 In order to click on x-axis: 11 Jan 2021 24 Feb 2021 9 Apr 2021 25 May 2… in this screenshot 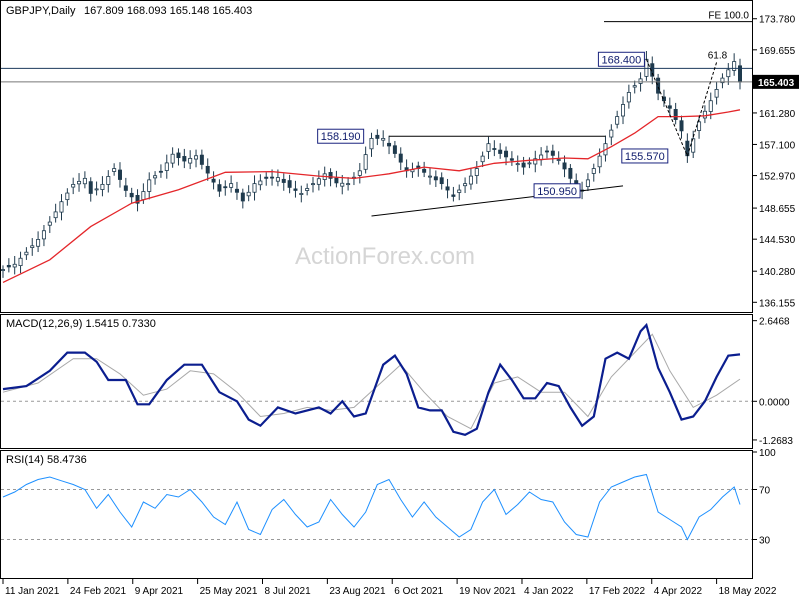, I will do `click(389, 588)`.